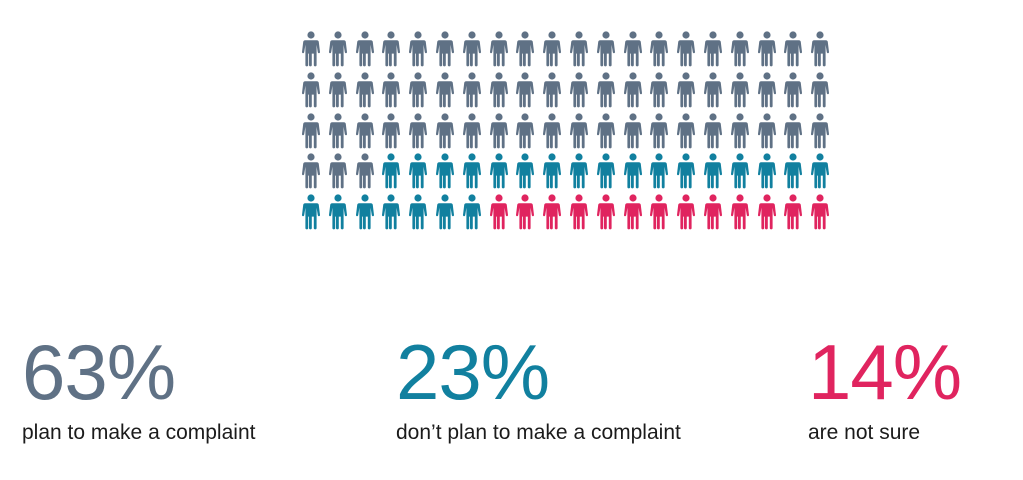  I want to click on stat-not-sure-label: are not sure, so click(864, 432).